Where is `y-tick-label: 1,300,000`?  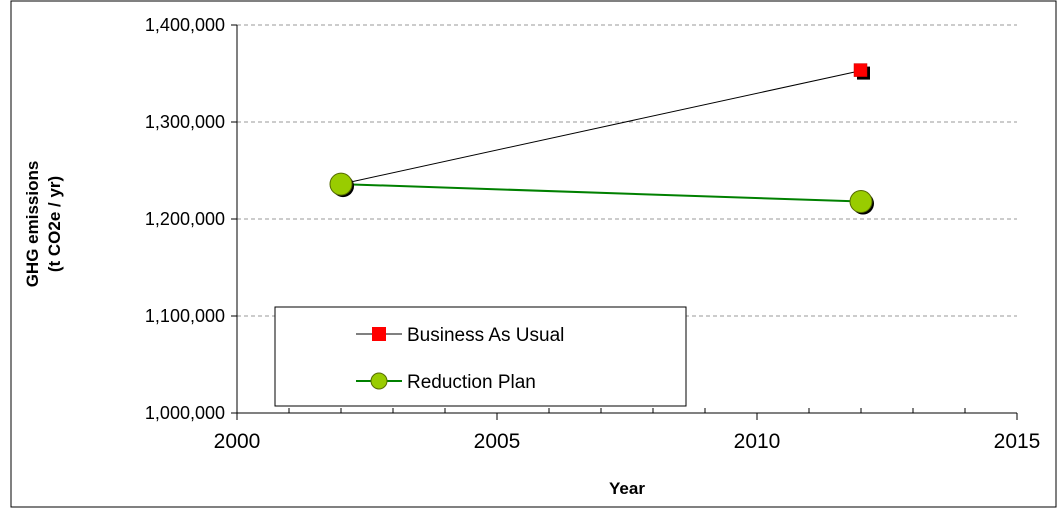 y-tick-label: 1,300,000 is located at coordinates (185, 122).